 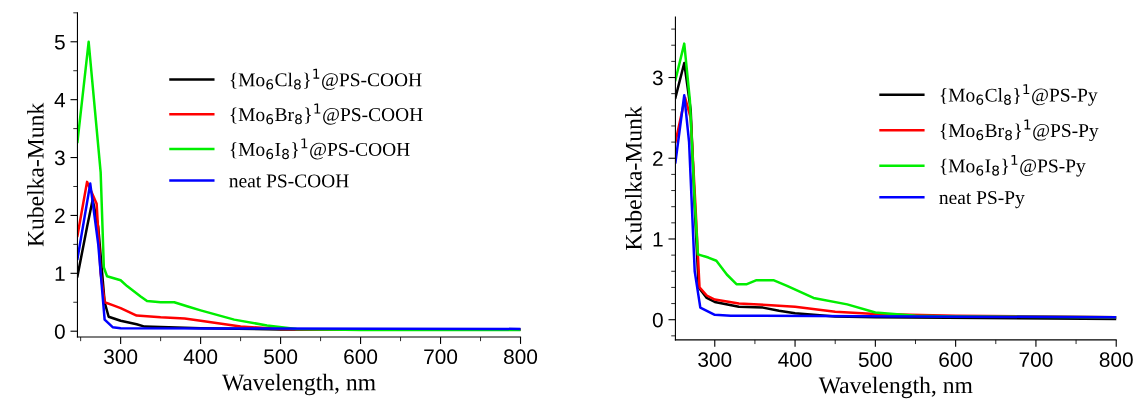 I want to click on legend-label: neat PS-COOH, so click(x=289, y=181).